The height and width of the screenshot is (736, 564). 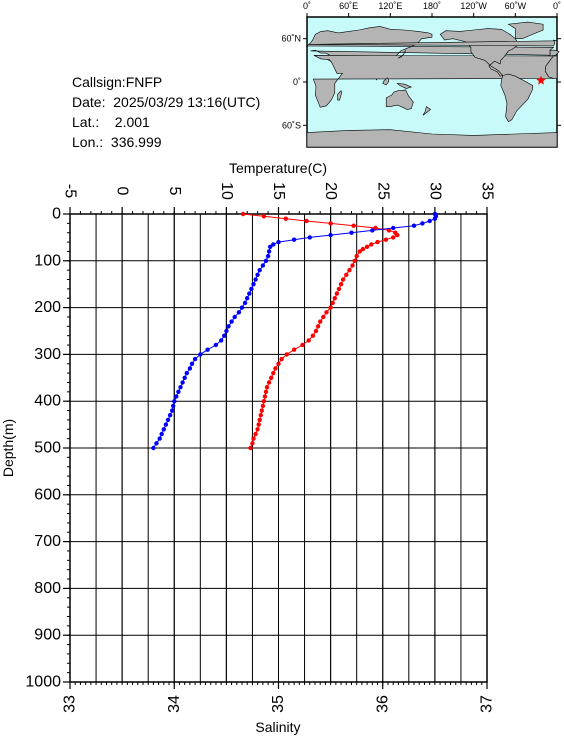 What do you see at coordinates (47, 541) in the screenshot?
I see `depth-tick-label: 700` at bounding box center [47, 541].